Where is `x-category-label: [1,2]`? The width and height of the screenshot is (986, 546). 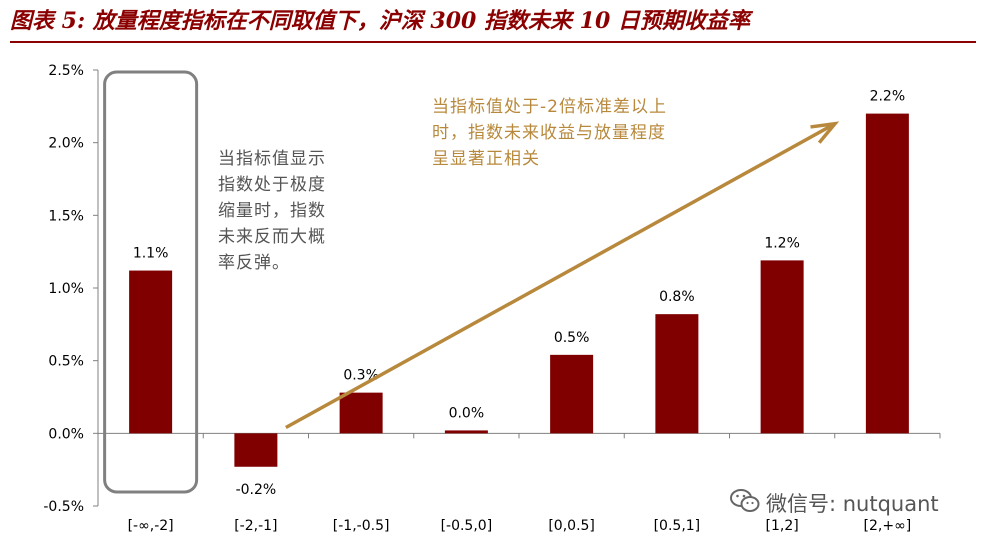
x-category-label: [1,2] is located at coordinates (782, 526).